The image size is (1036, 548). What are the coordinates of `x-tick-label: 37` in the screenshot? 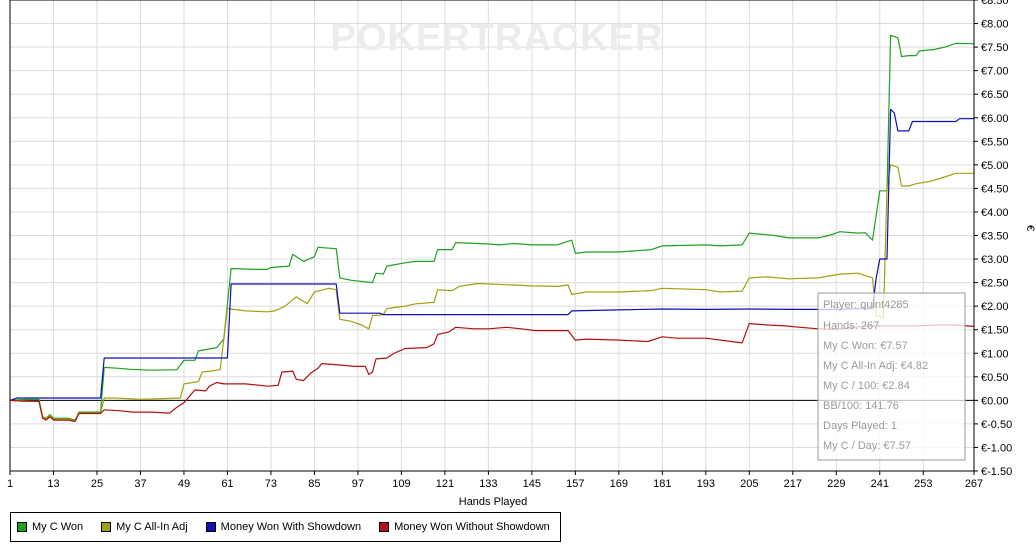 It's located at (140, 484).